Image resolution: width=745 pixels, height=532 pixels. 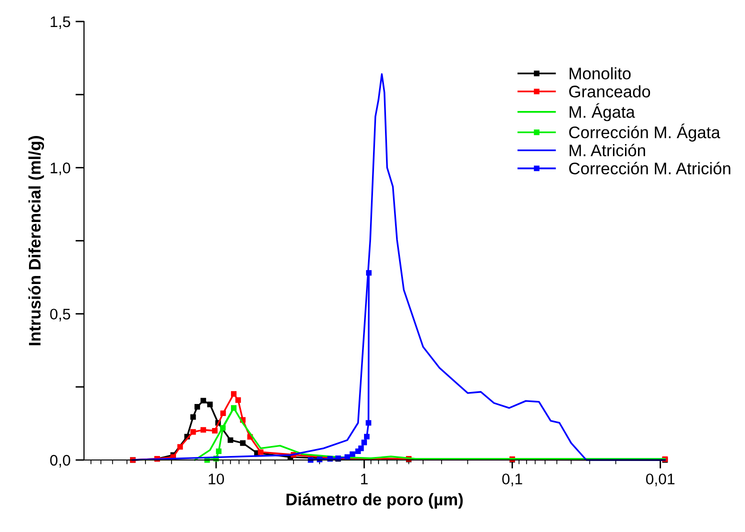 What do you see at coordinates (374, 500) in the screenshot?
I see `x-axis-title: Diámetro de poro (µm)` at bounding box center [374, 500].